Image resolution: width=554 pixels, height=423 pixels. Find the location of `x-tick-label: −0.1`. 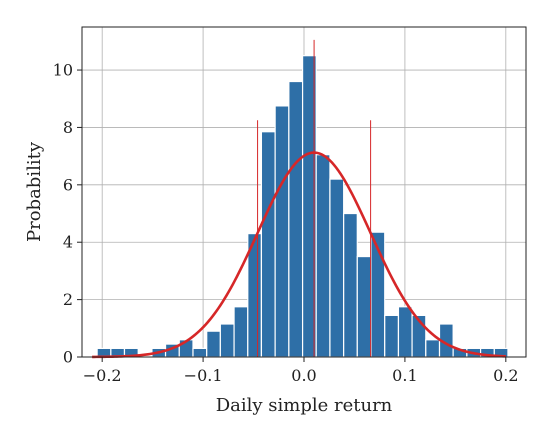

x-tick-label: −0.1 is located at coordinates (203, 375).